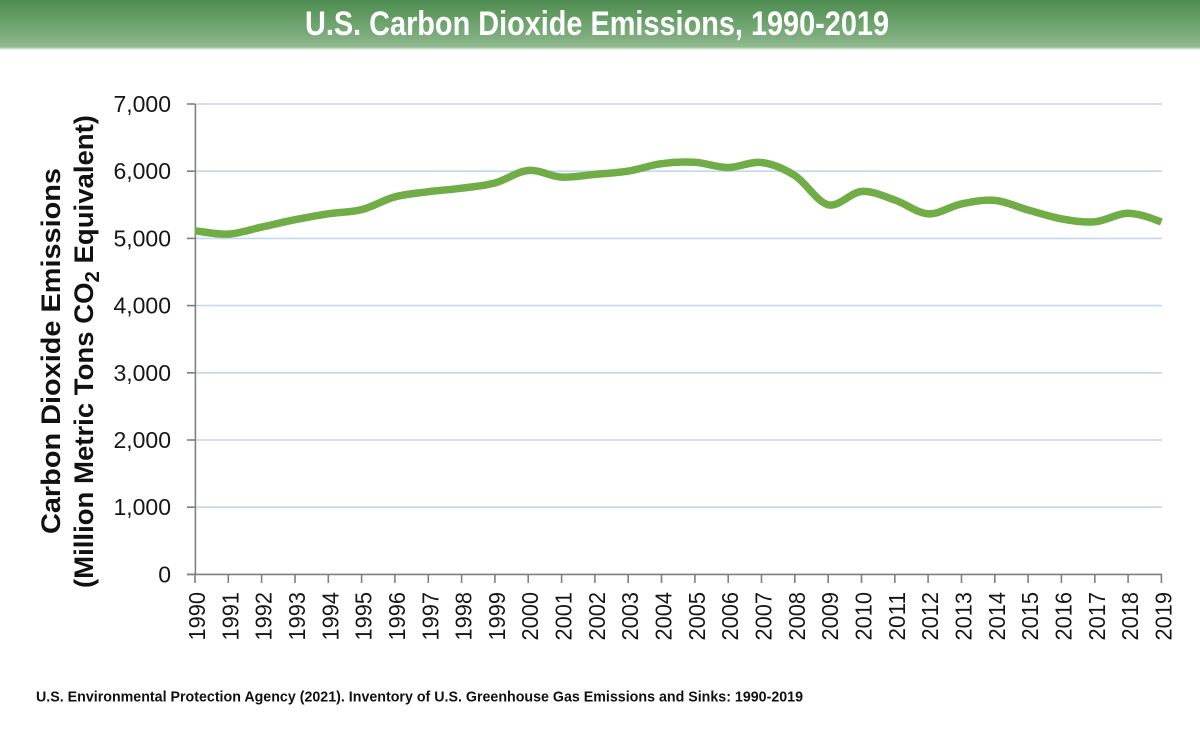 This screenshot has width=1200, height=730. What do you see at coordinates (364, 616) in the screenshot?
I see `svg-text: 1995` at bounding box center [364, 616].